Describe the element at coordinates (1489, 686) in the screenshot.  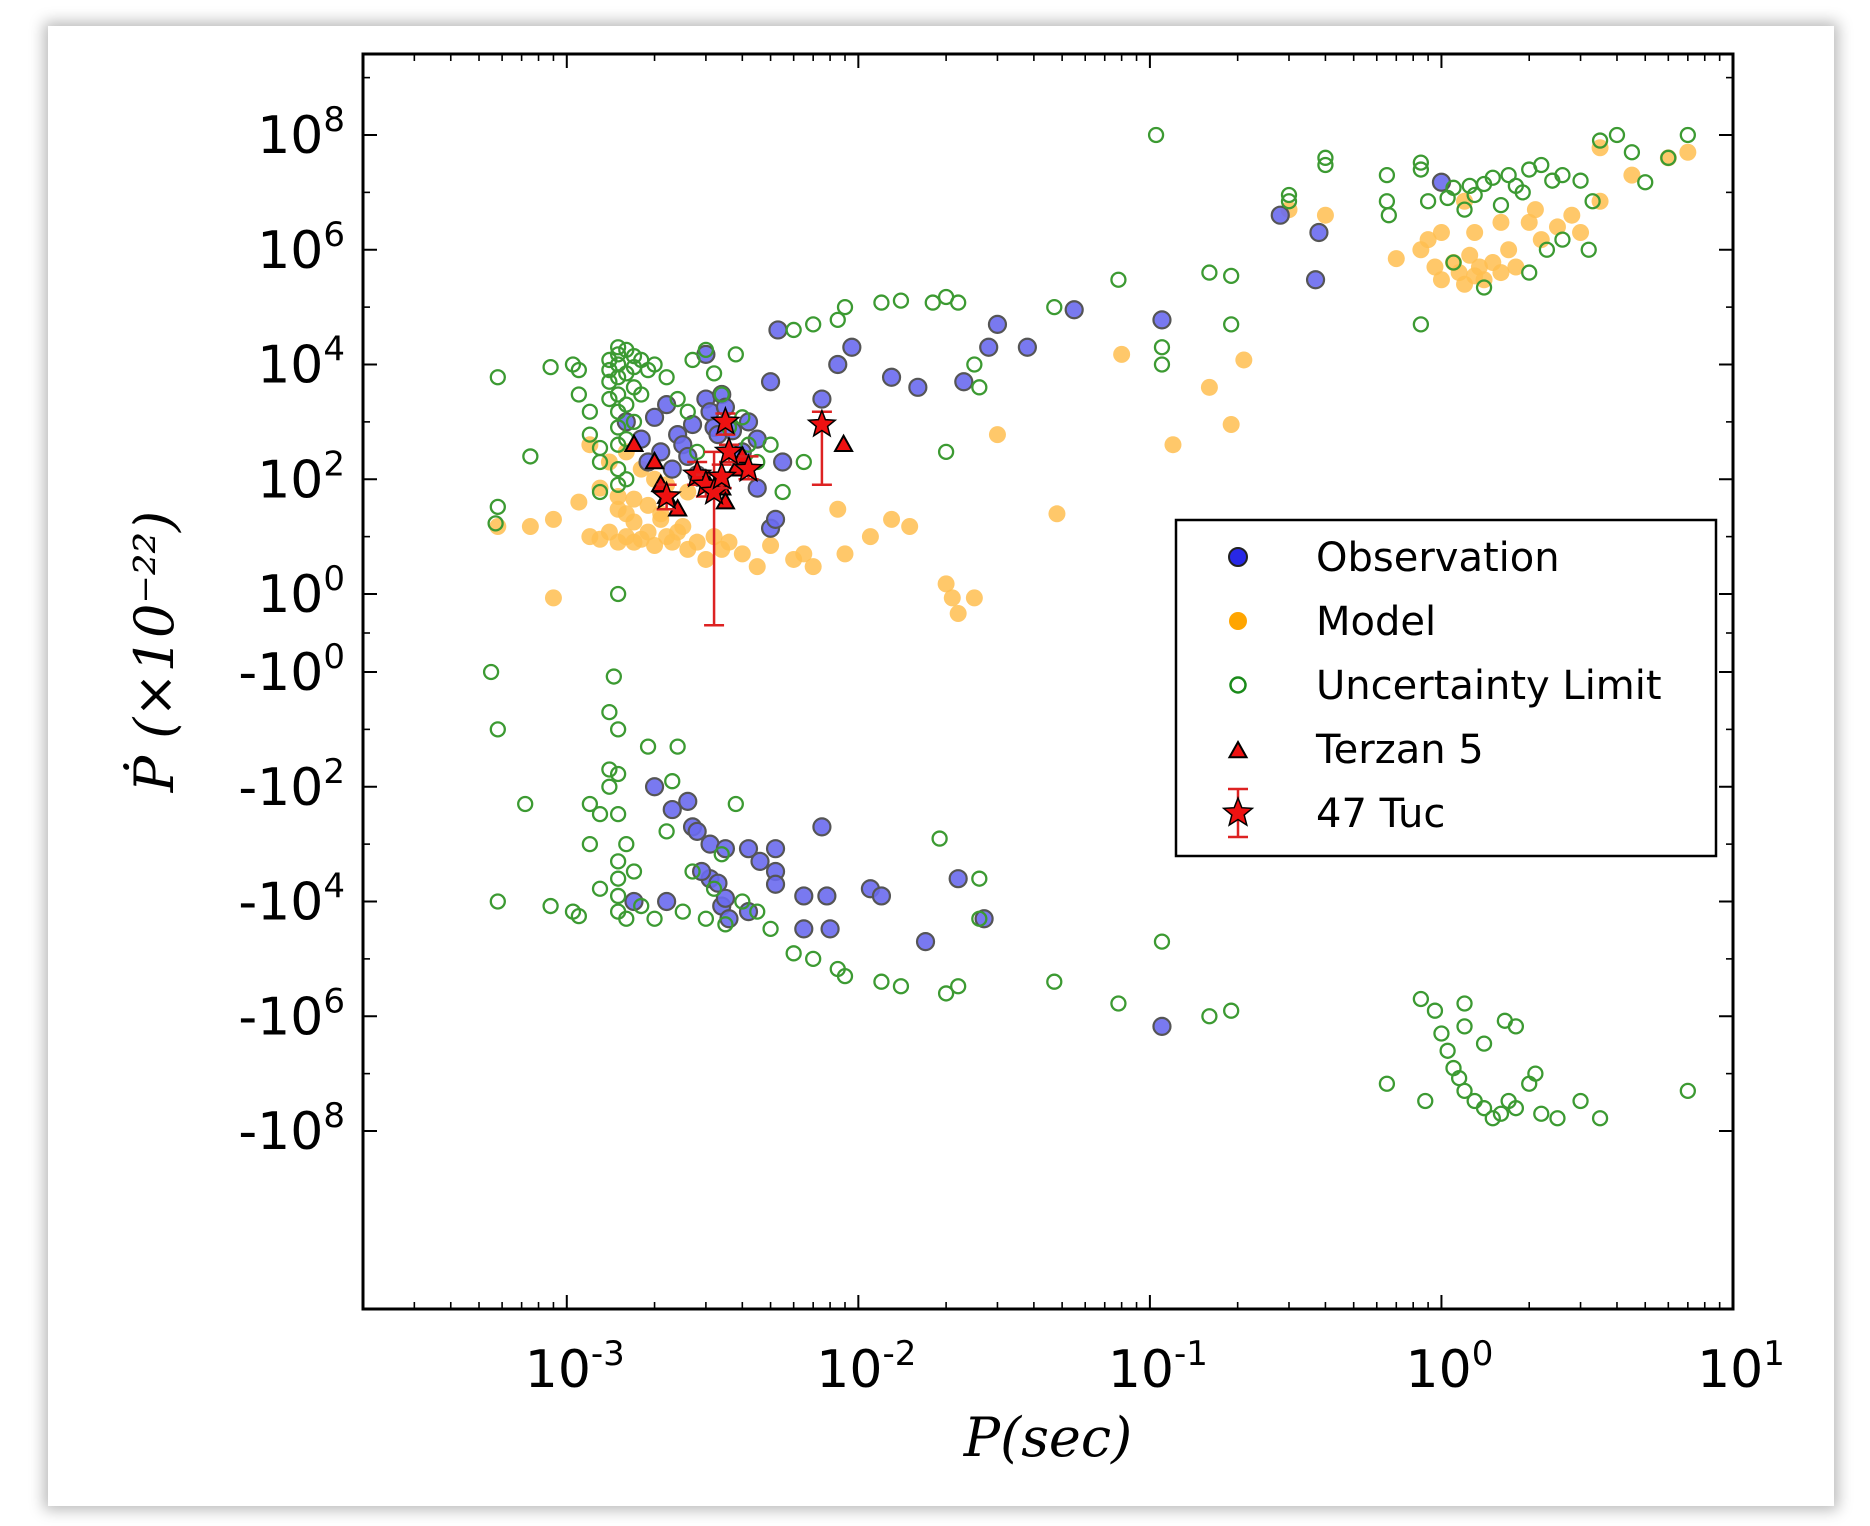
I see `legend-label: Uncertainty Limit` at that location.